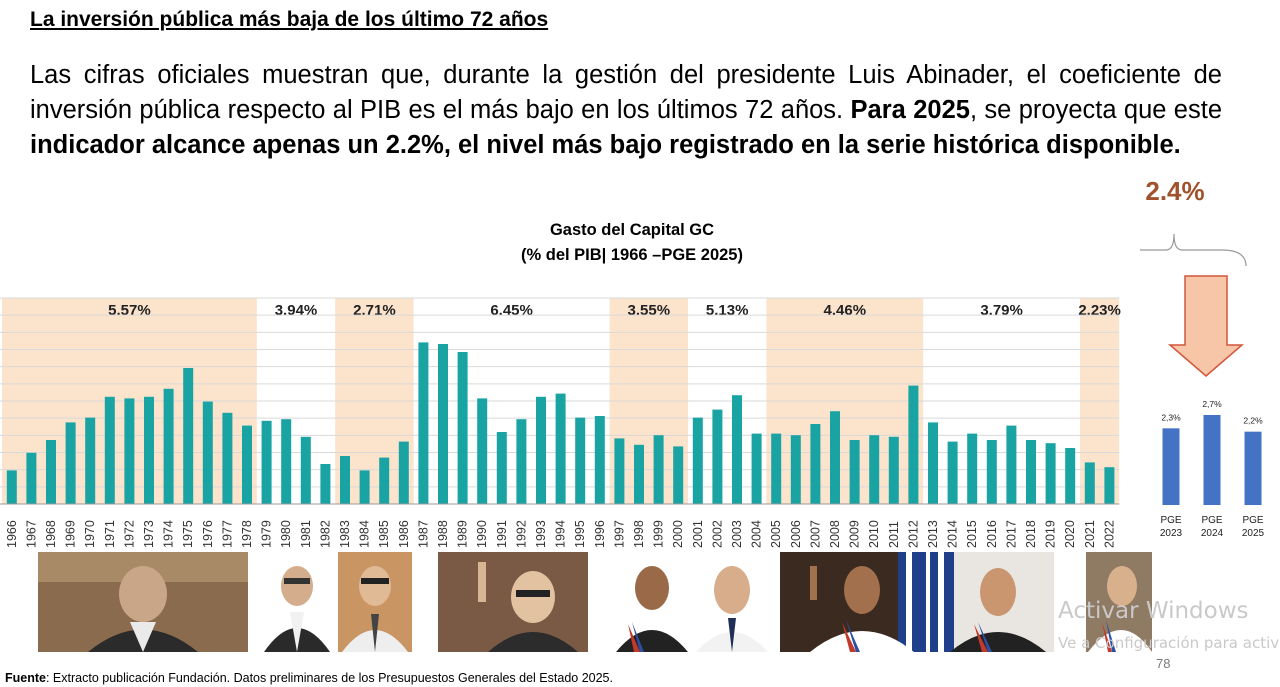 This screenshot has height=687, width=1280. What do you see at coordinates (71, 534) in the screenshot?
I see `x-tick-label: 1969` at bounding box center [71, 534].